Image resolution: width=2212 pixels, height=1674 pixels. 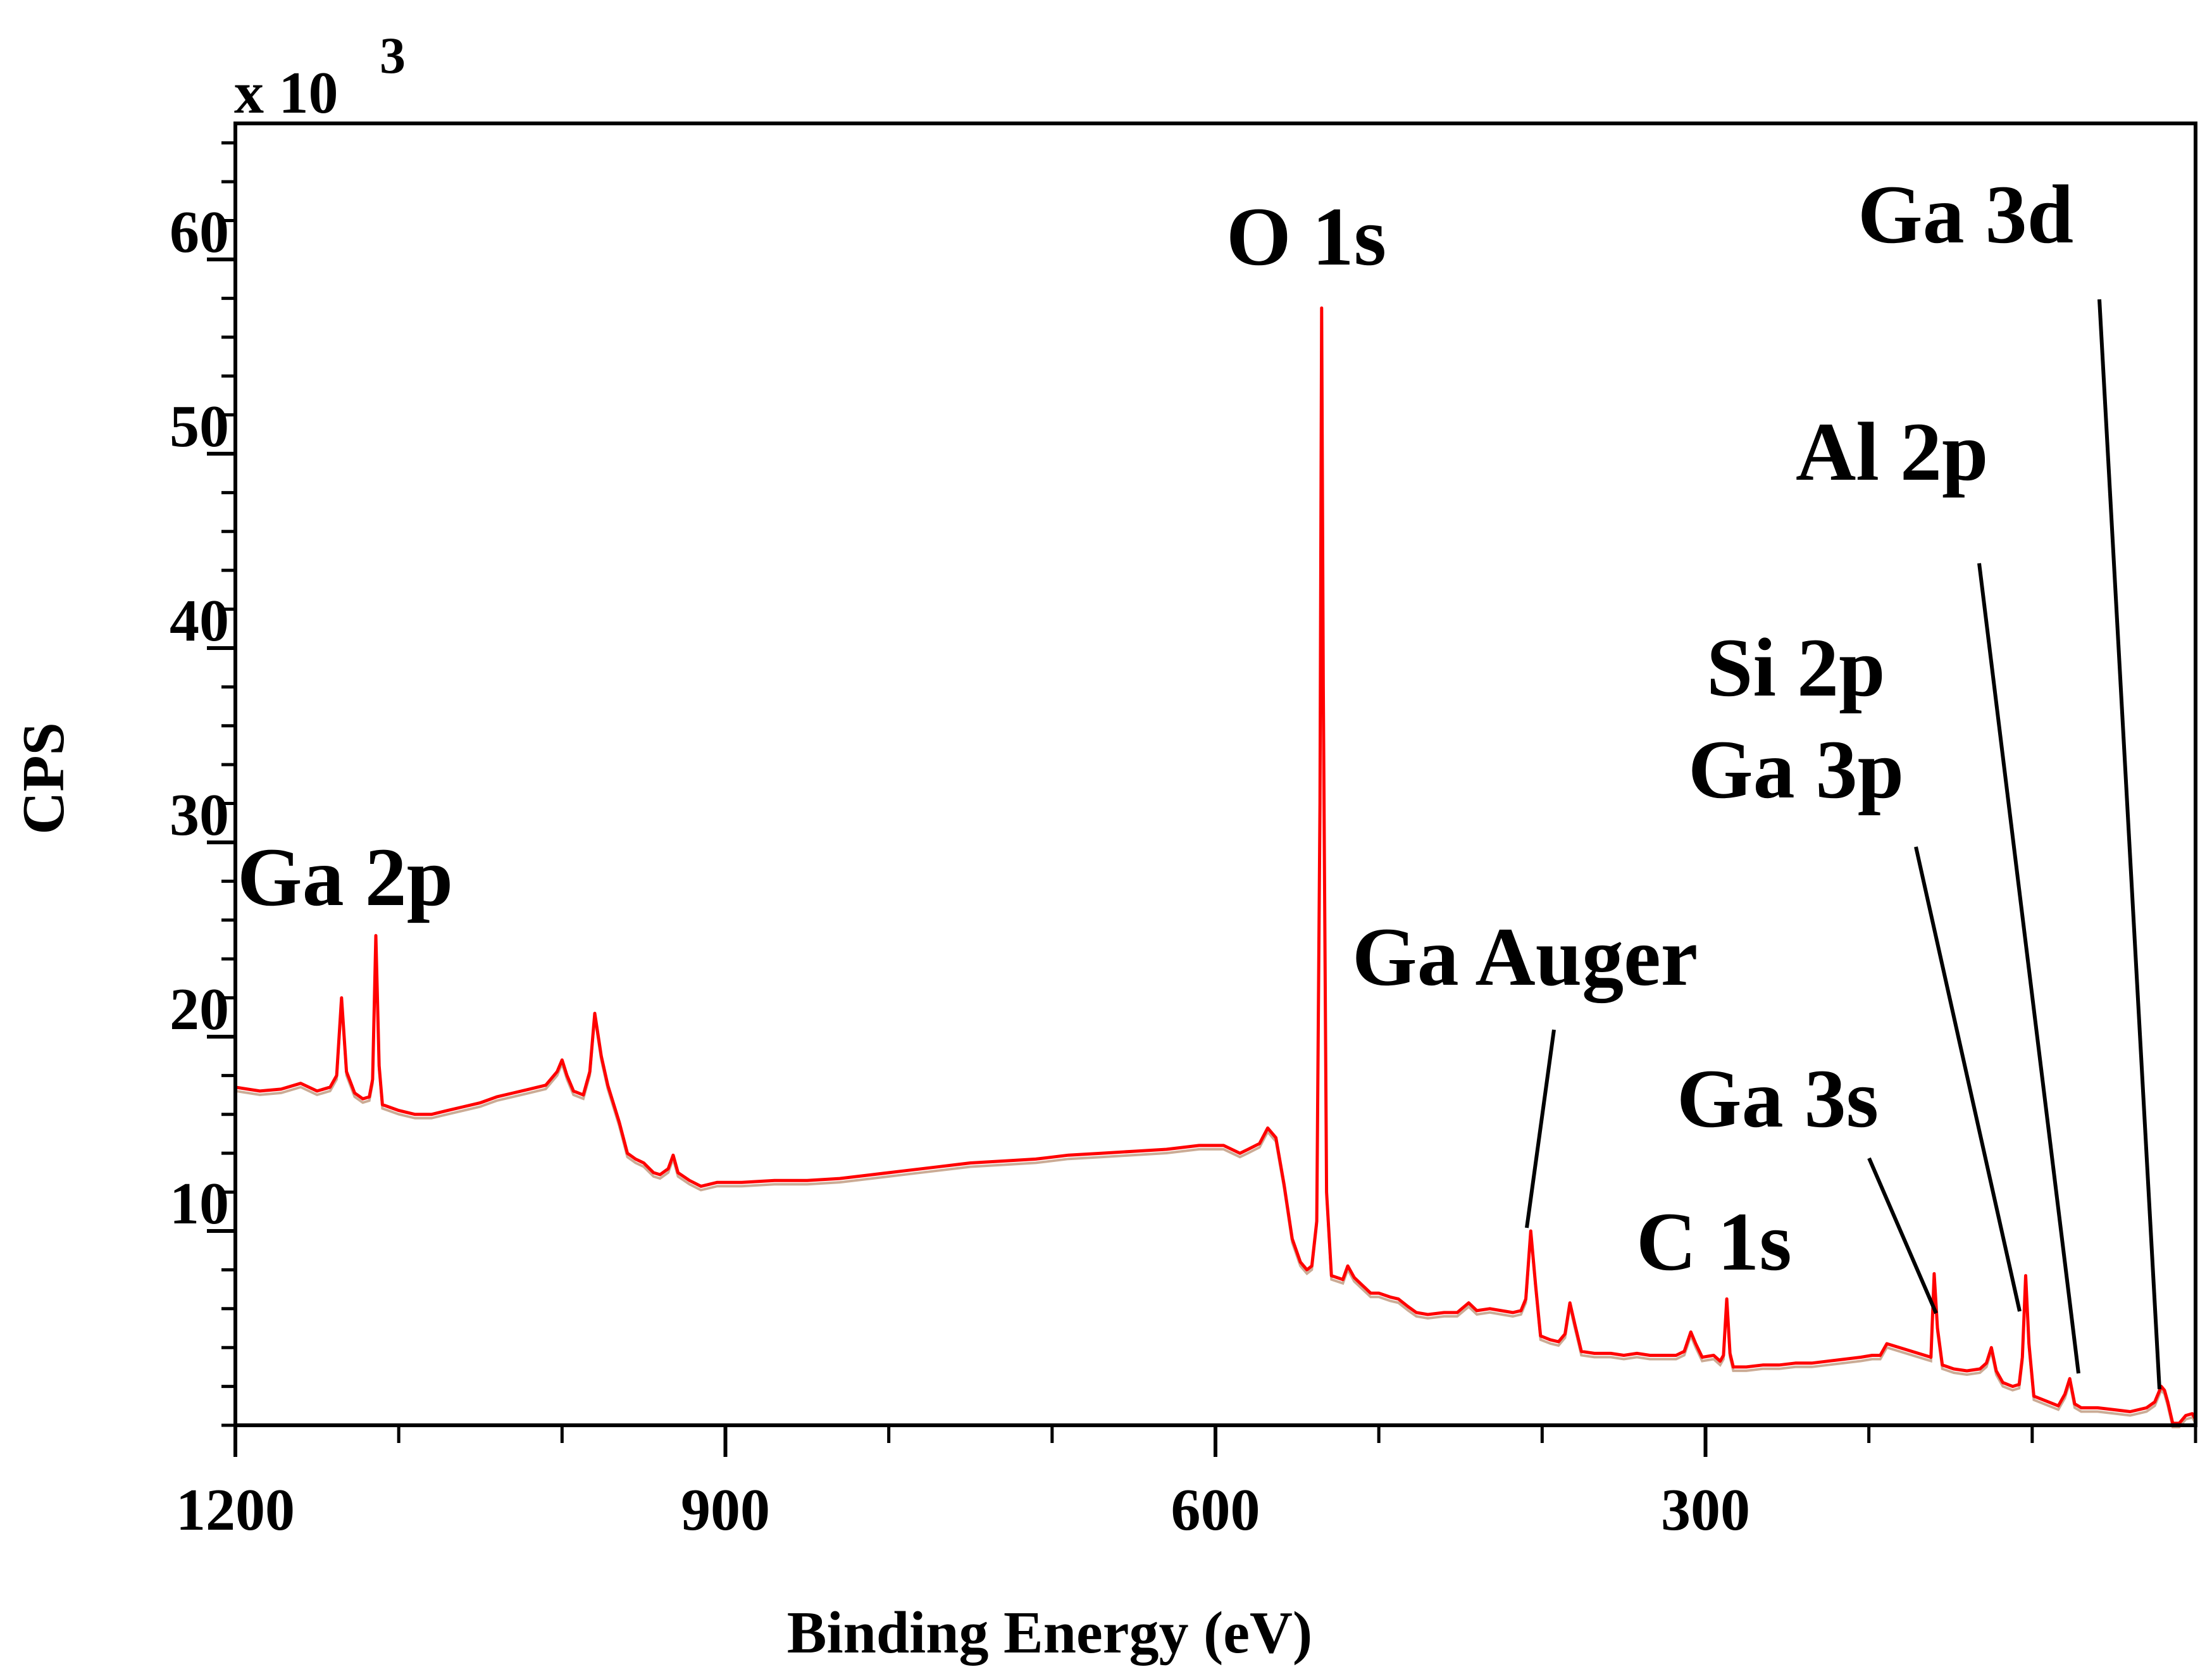 What do you see at coordinates (1306, 236) in the screenshot?
I see `peak-label-o-1s: O 1s` at bounding box center [1306, 236].